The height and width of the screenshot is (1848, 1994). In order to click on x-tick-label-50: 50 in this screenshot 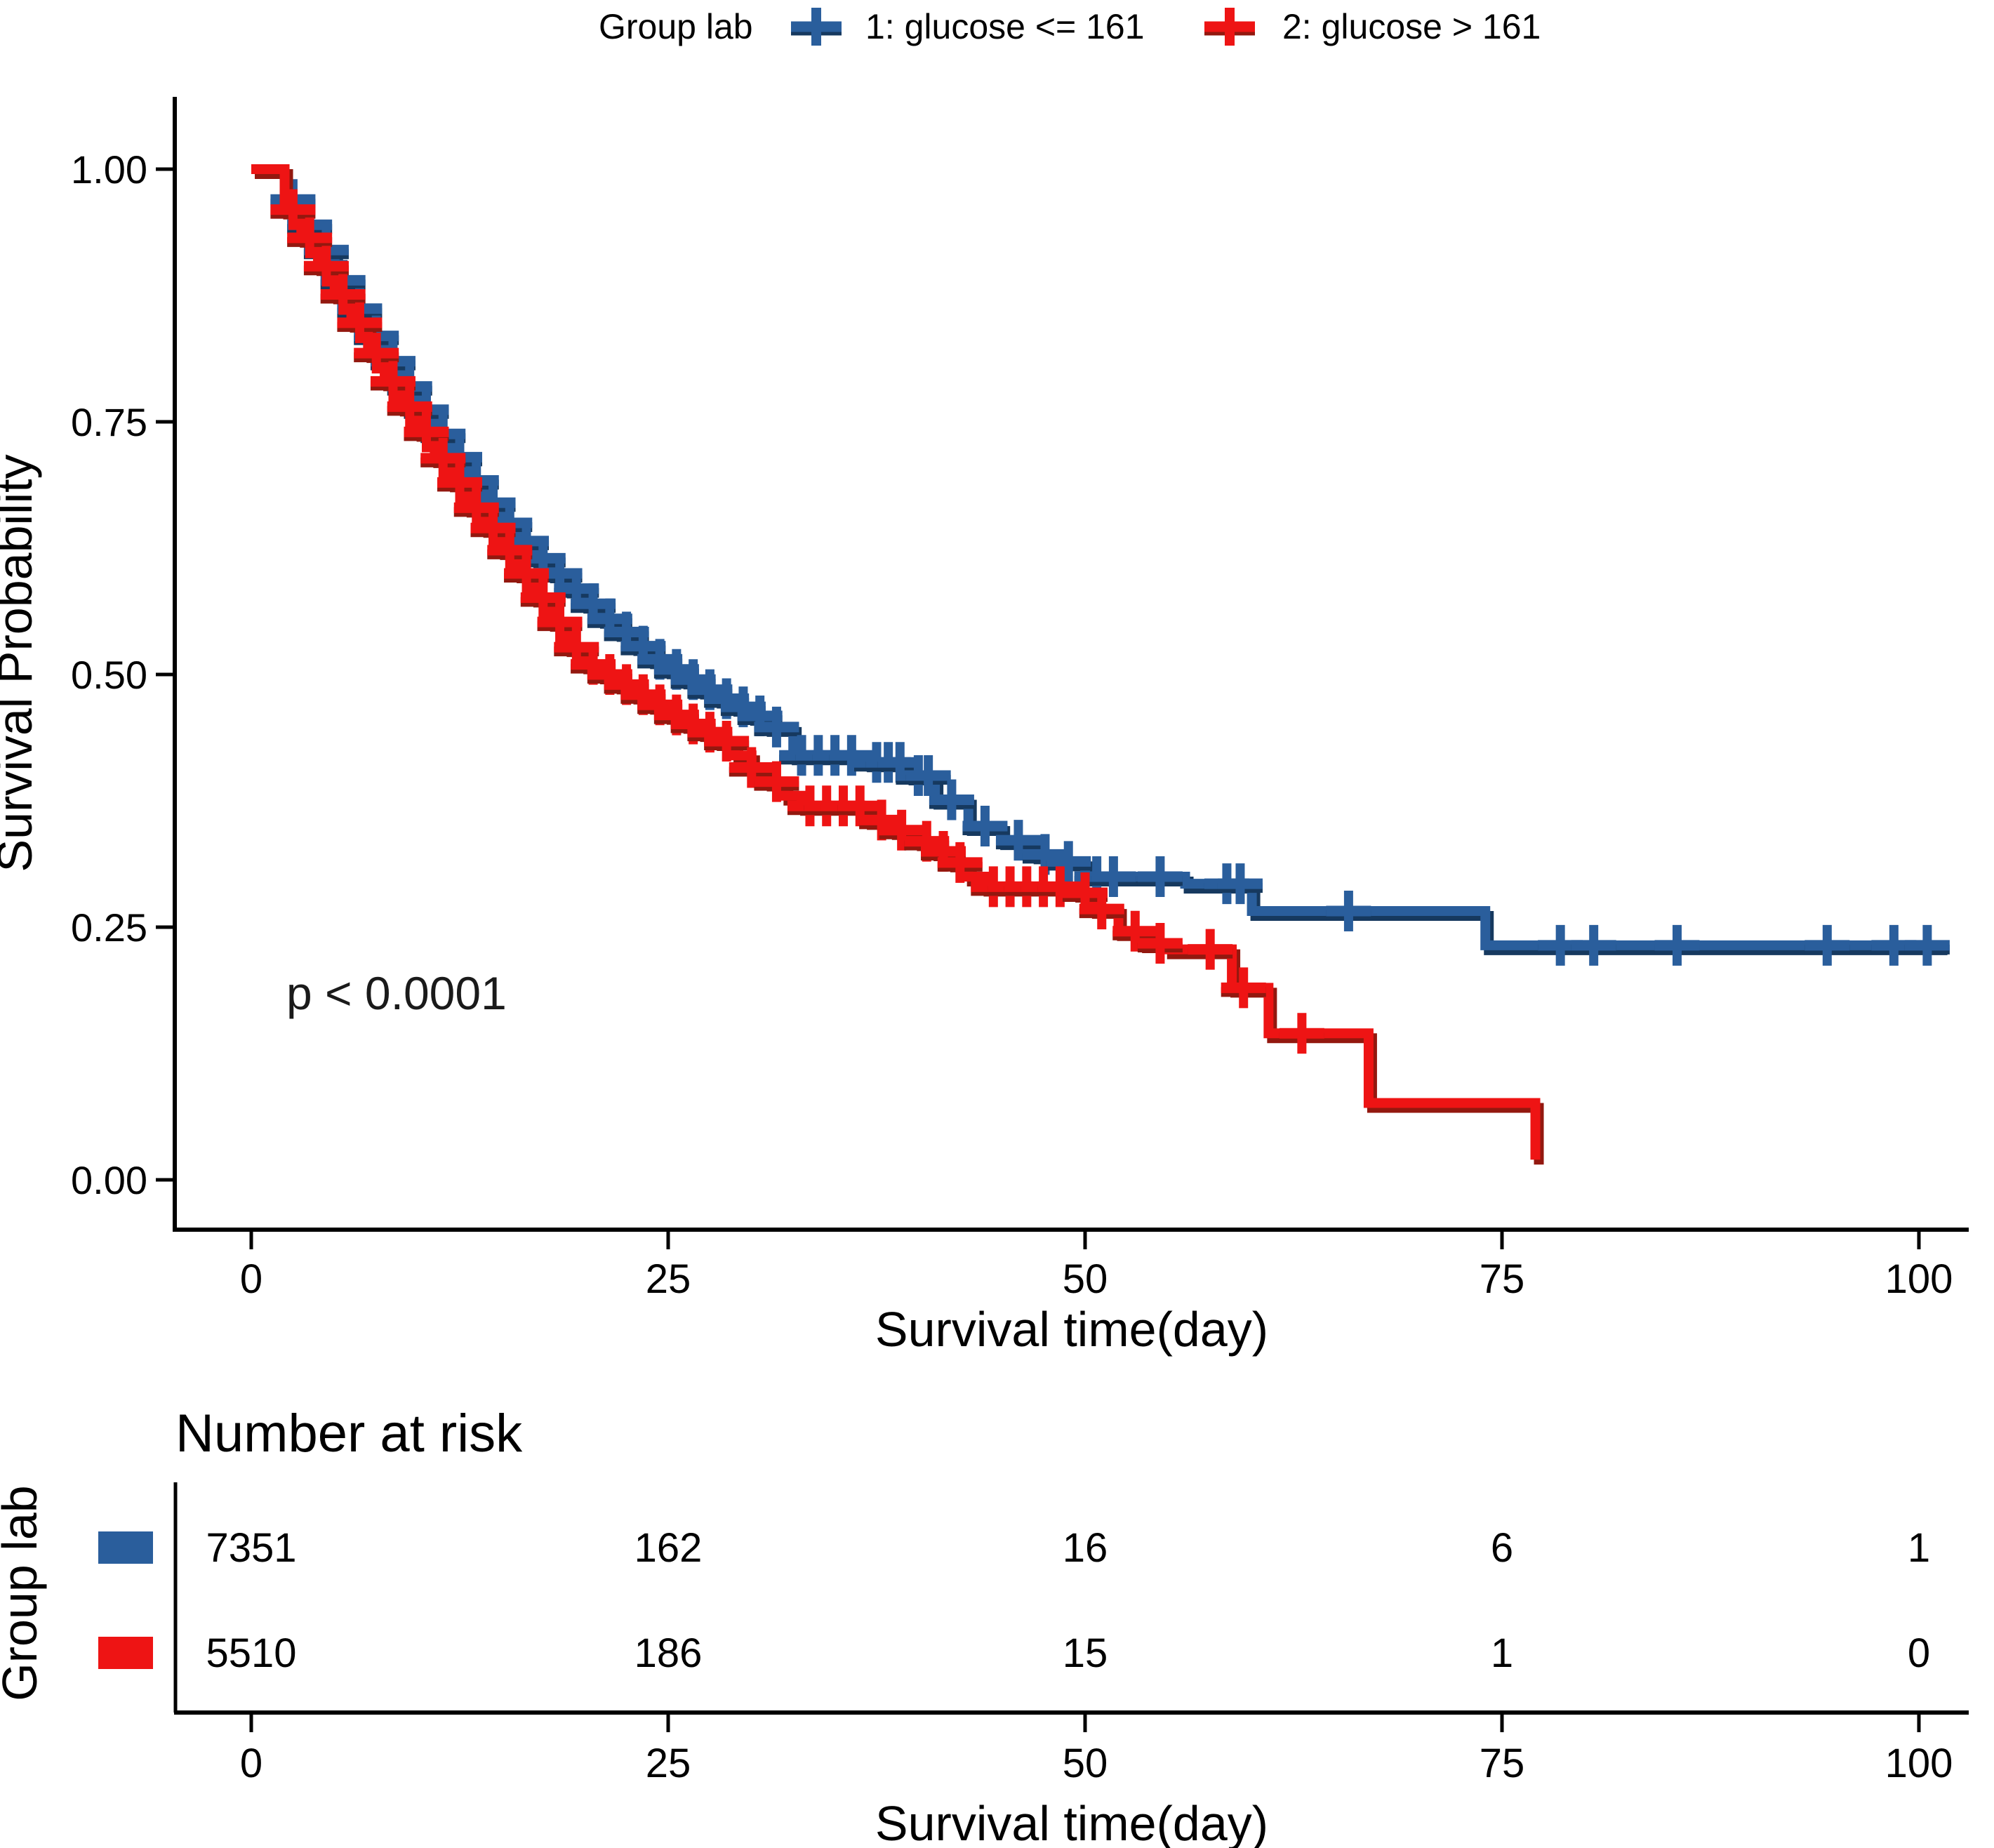, I will do `click(1085, 1279)`.